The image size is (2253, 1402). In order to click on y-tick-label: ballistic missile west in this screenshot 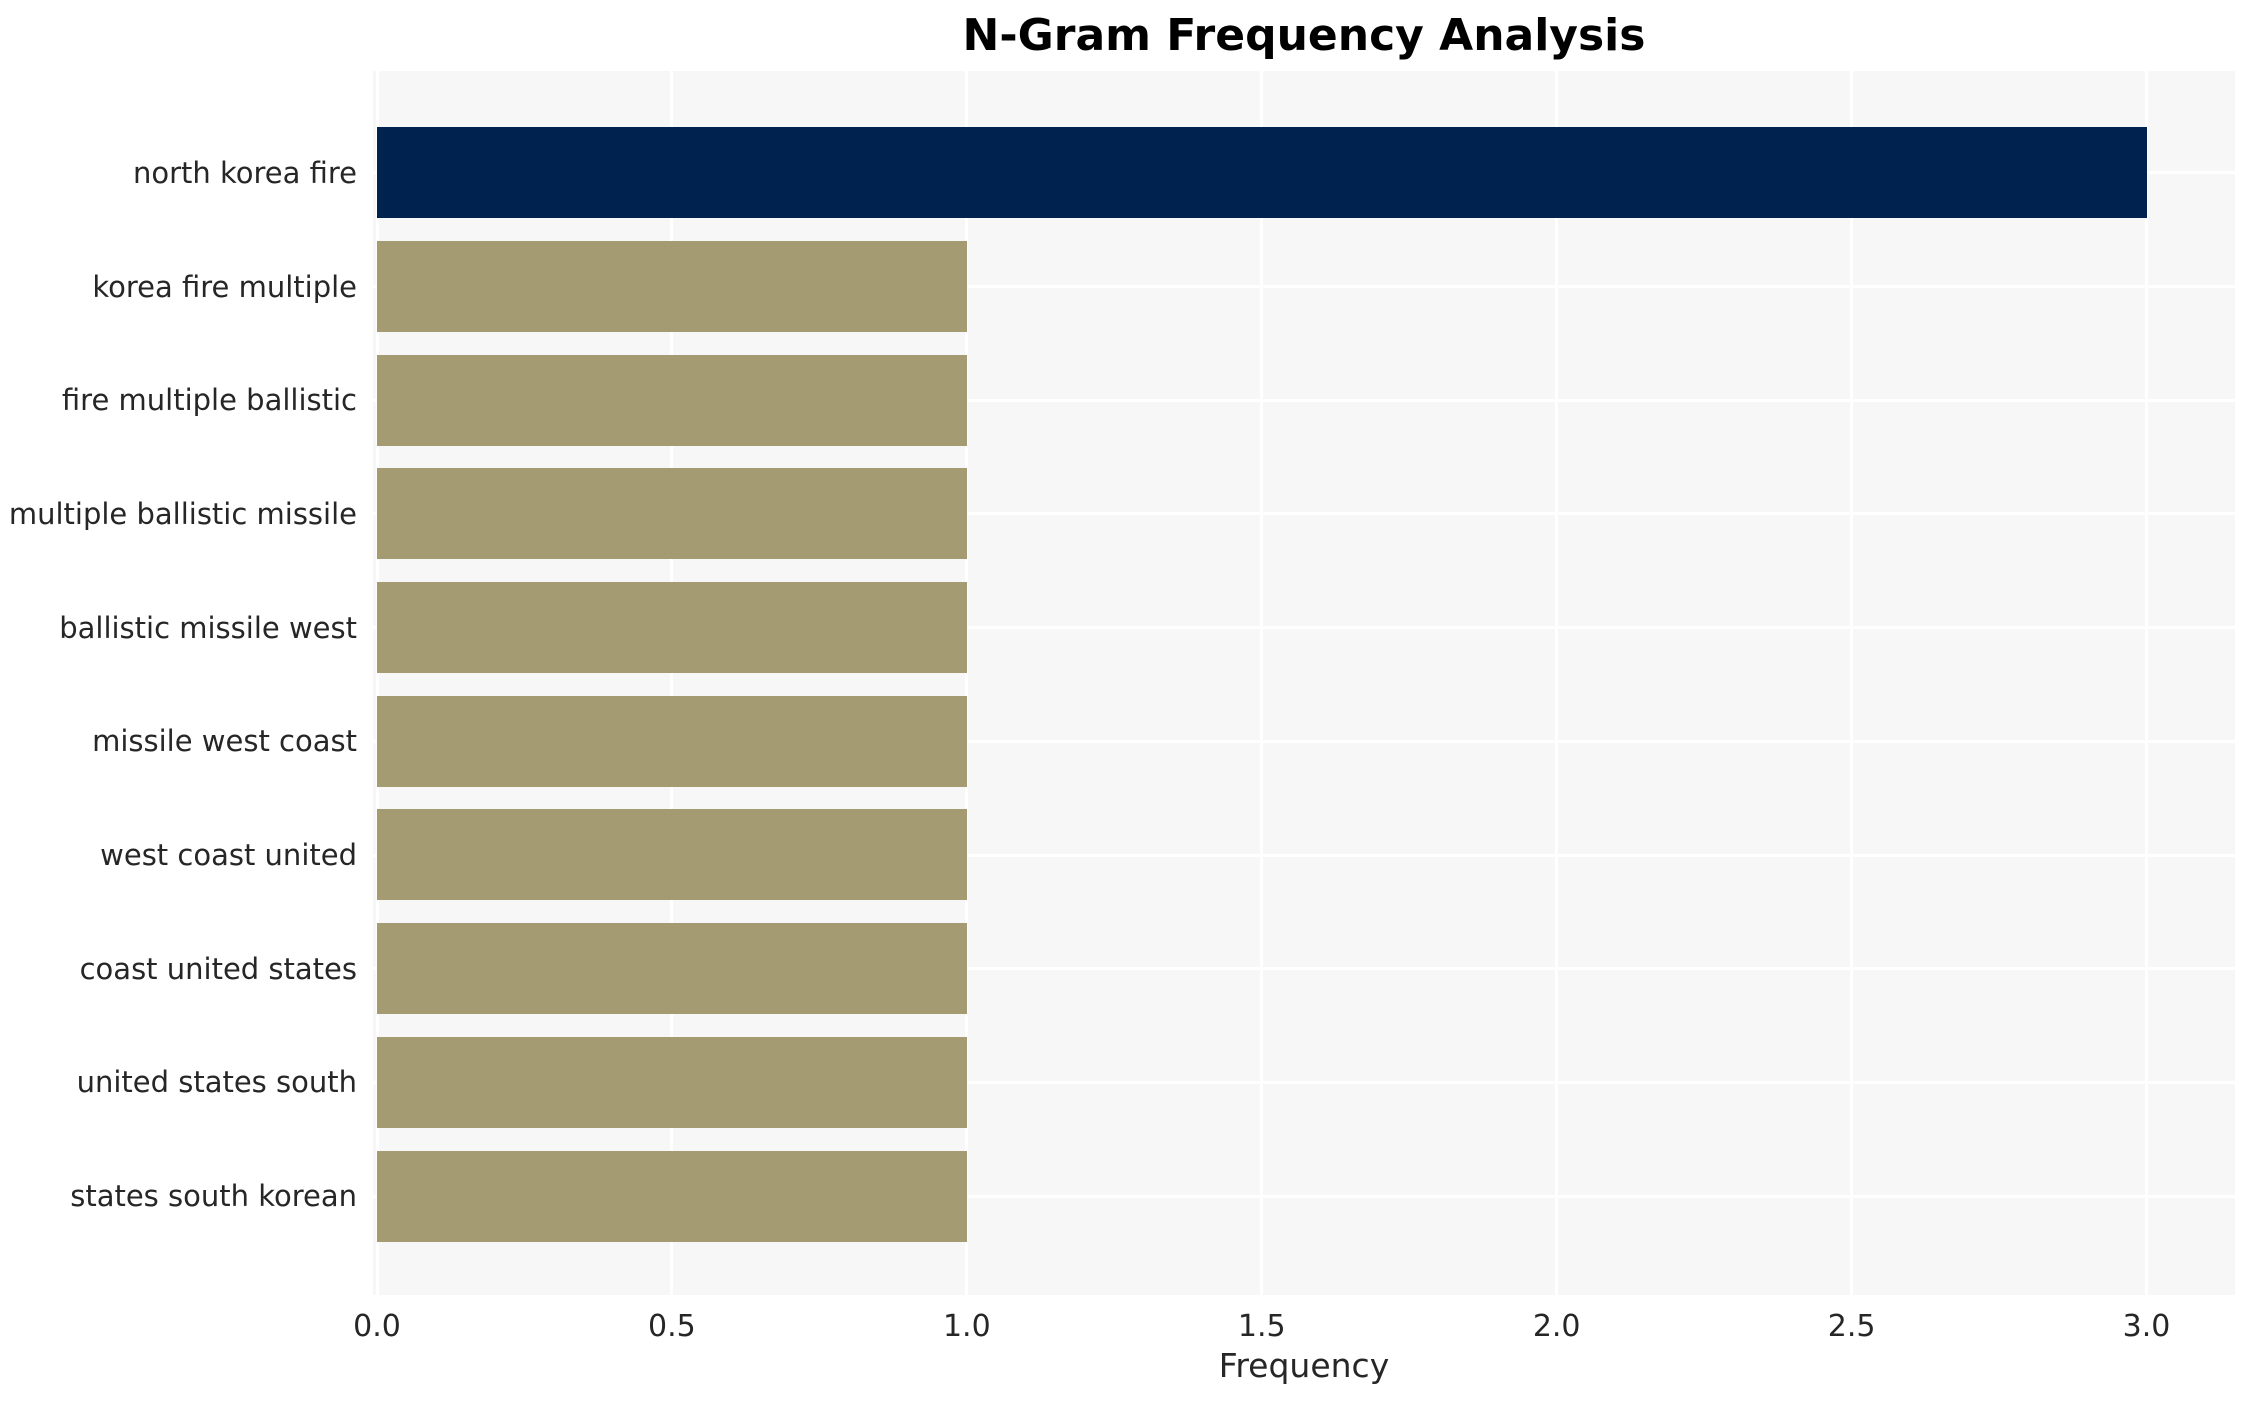, I will do `click(208, 627)`.